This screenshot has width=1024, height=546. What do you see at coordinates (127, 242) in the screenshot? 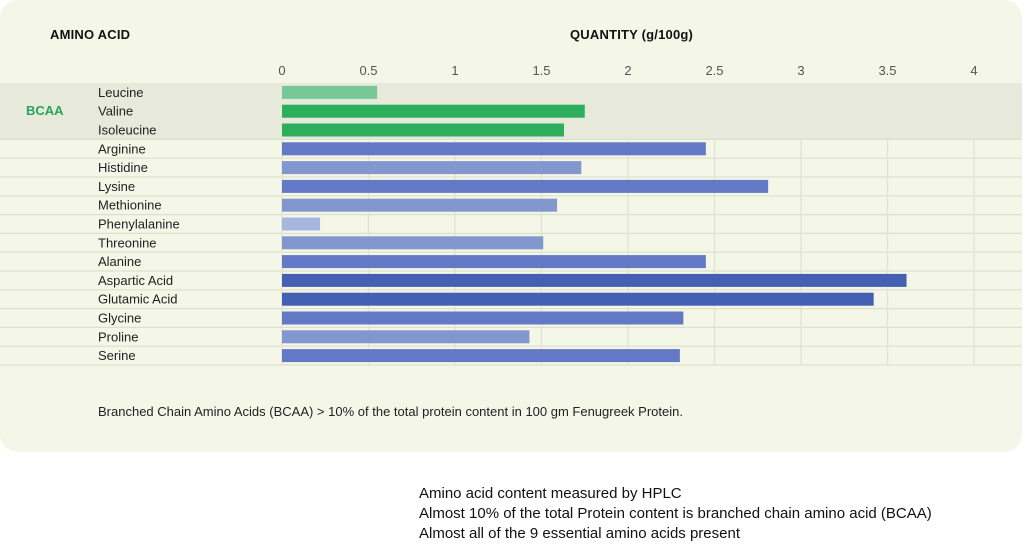
I see `category-label: Threonine` at bounding box center [127, 242].